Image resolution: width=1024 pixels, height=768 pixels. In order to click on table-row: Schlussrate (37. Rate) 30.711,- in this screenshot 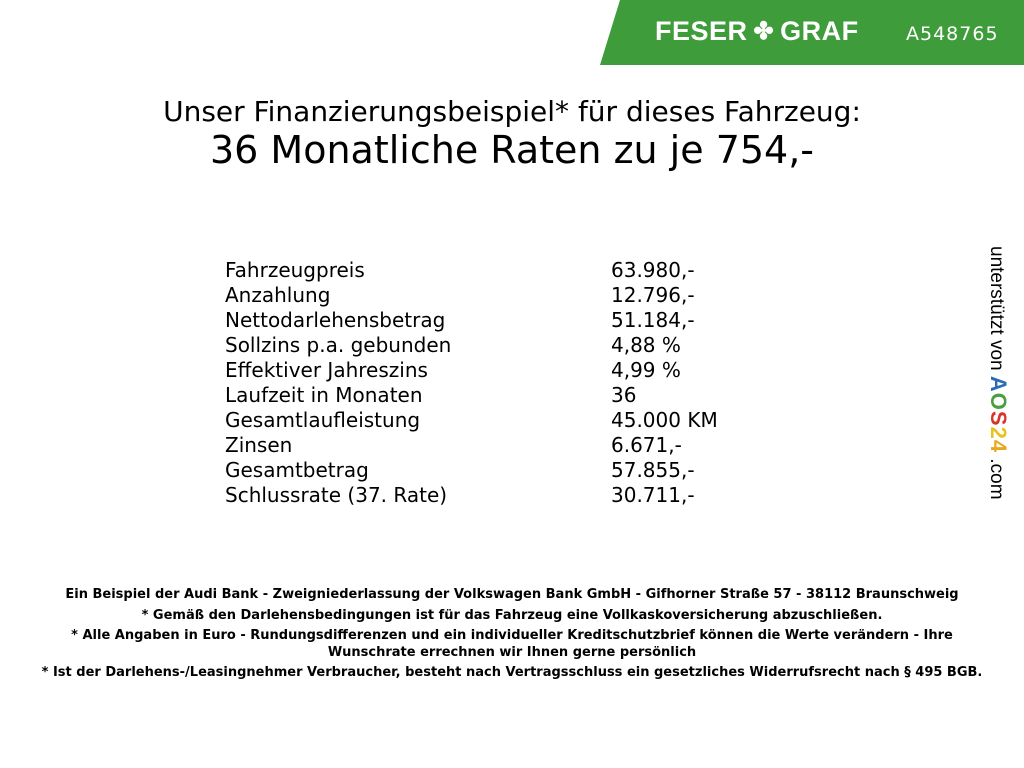, I will do `click(471, 495)`.